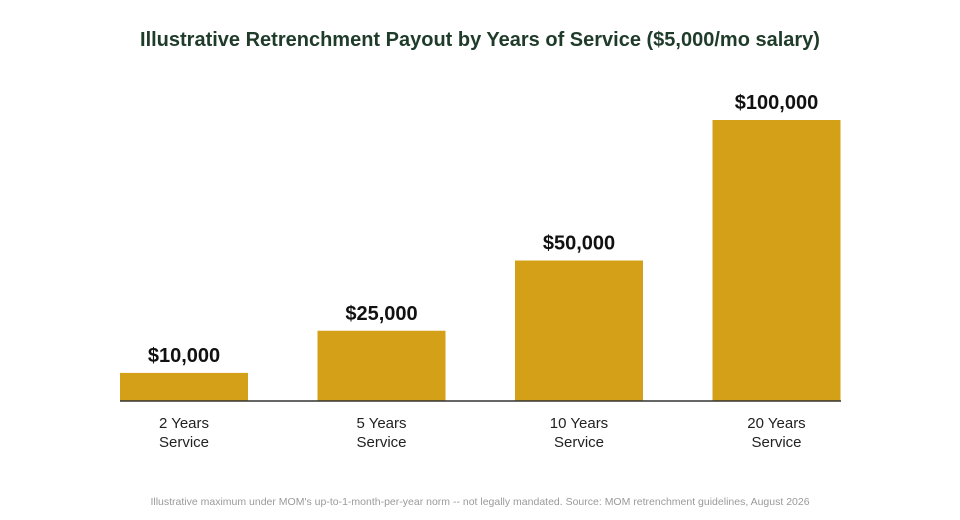  What do you see at coordinates (579, 433) in the screenshot?
I see `category-label-3: 10 Years Service` at bounding box center [579, 433].